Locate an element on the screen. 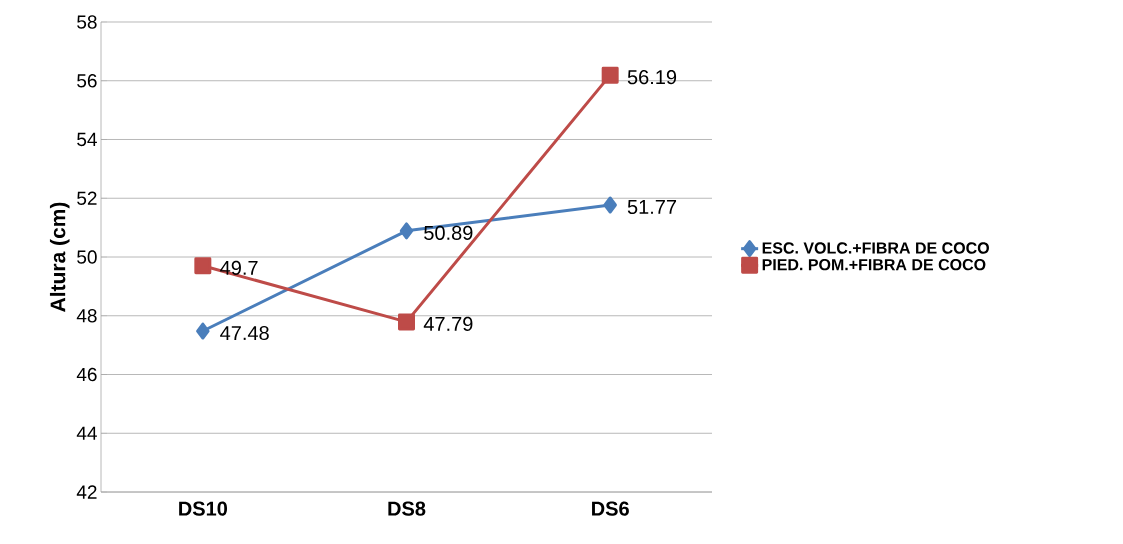  data-label: 47.48 is located at coordinates (244, 333).